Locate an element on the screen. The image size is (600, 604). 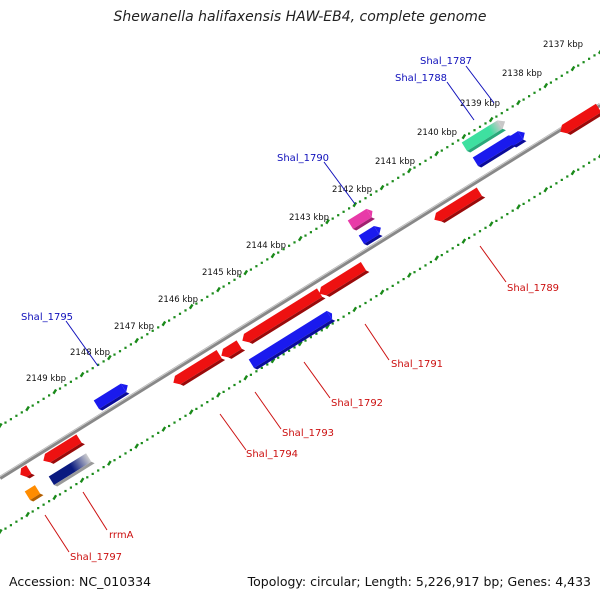
accession-text: Accession: NC_010334 is located at coordinates (80, 581).